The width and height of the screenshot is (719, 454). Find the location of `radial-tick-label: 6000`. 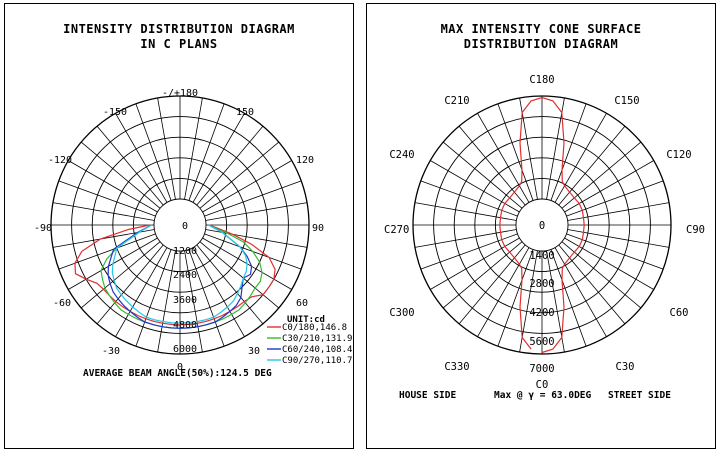

radial-tick-label: 6000 is located at coordinates (185, 349).